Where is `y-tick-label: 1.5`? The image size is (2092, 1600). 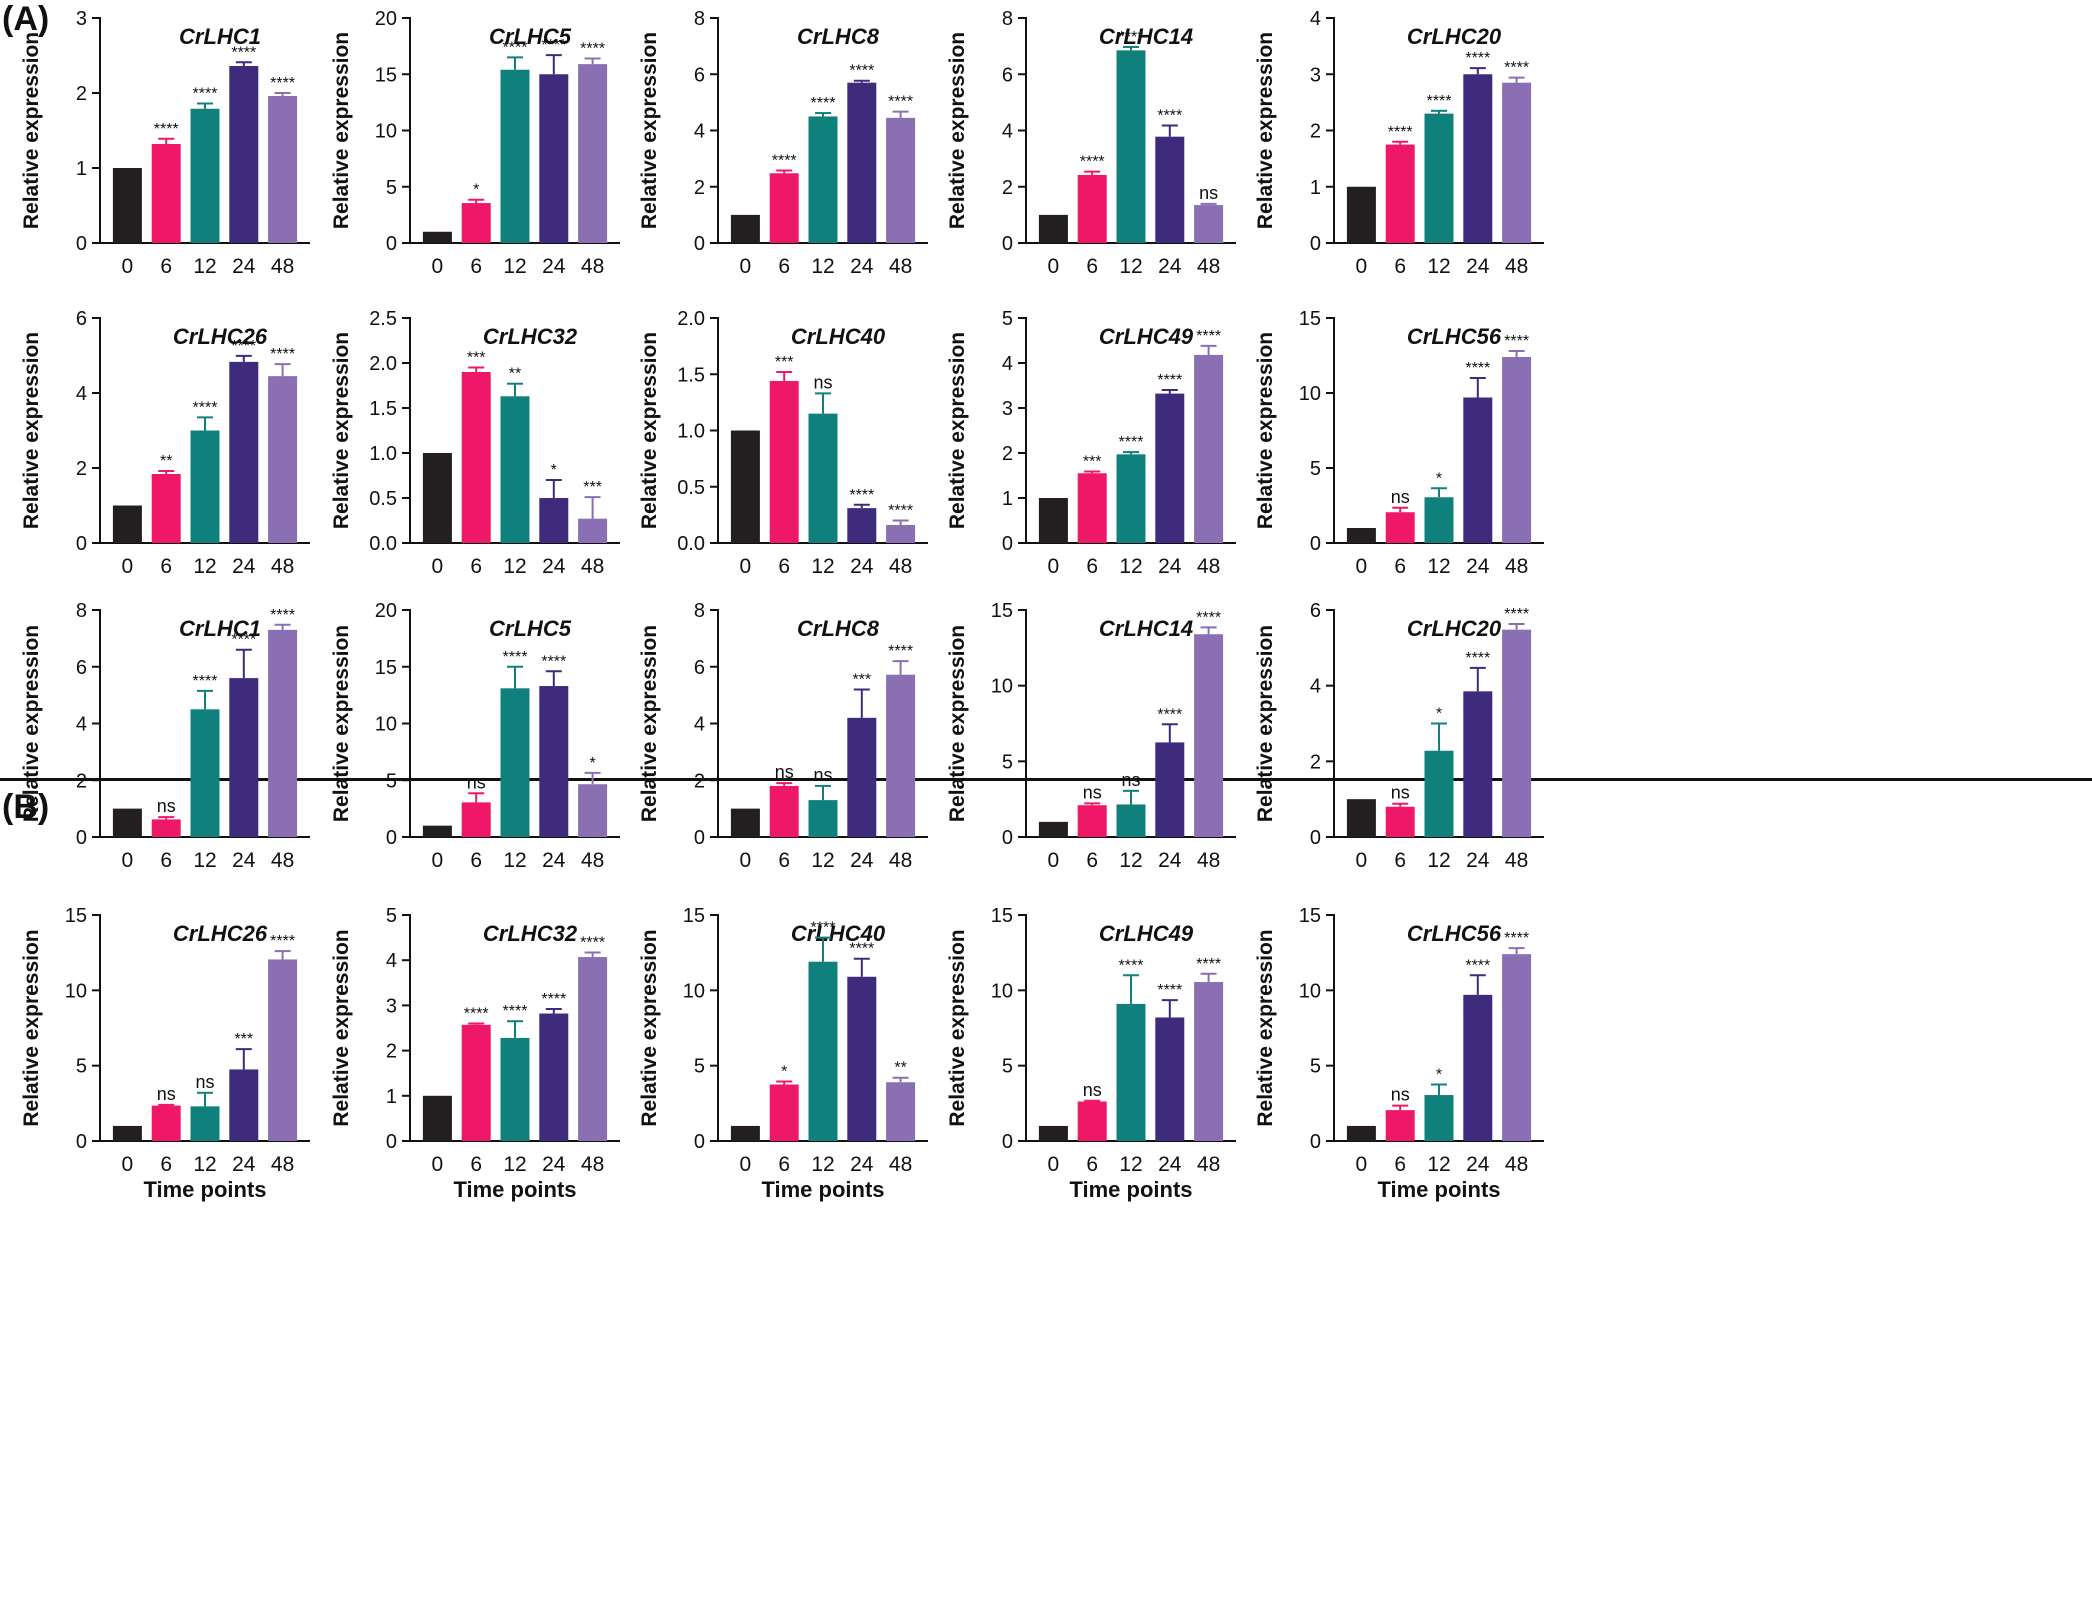
y-tick-label: 1.5 is located at coordinates (691, 375).